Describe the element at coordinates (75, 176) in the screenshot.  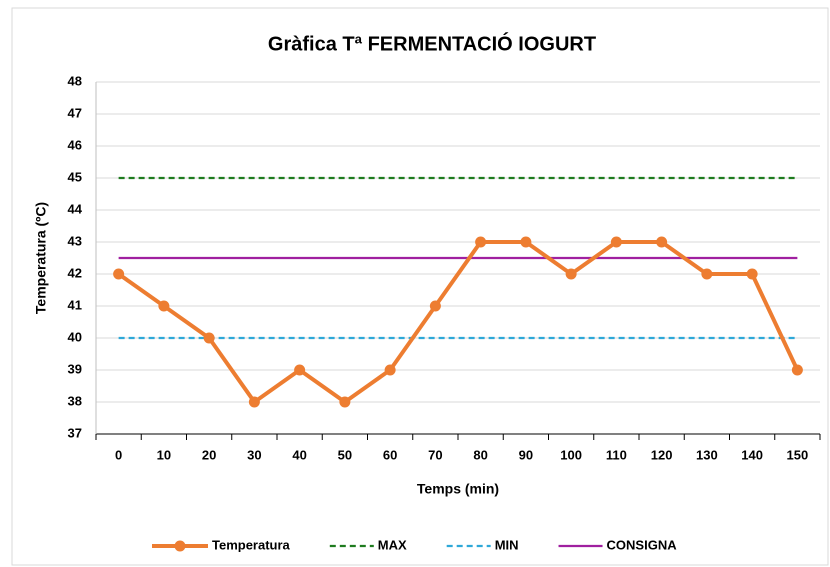
I see `y-tick-label: 45` at that location.